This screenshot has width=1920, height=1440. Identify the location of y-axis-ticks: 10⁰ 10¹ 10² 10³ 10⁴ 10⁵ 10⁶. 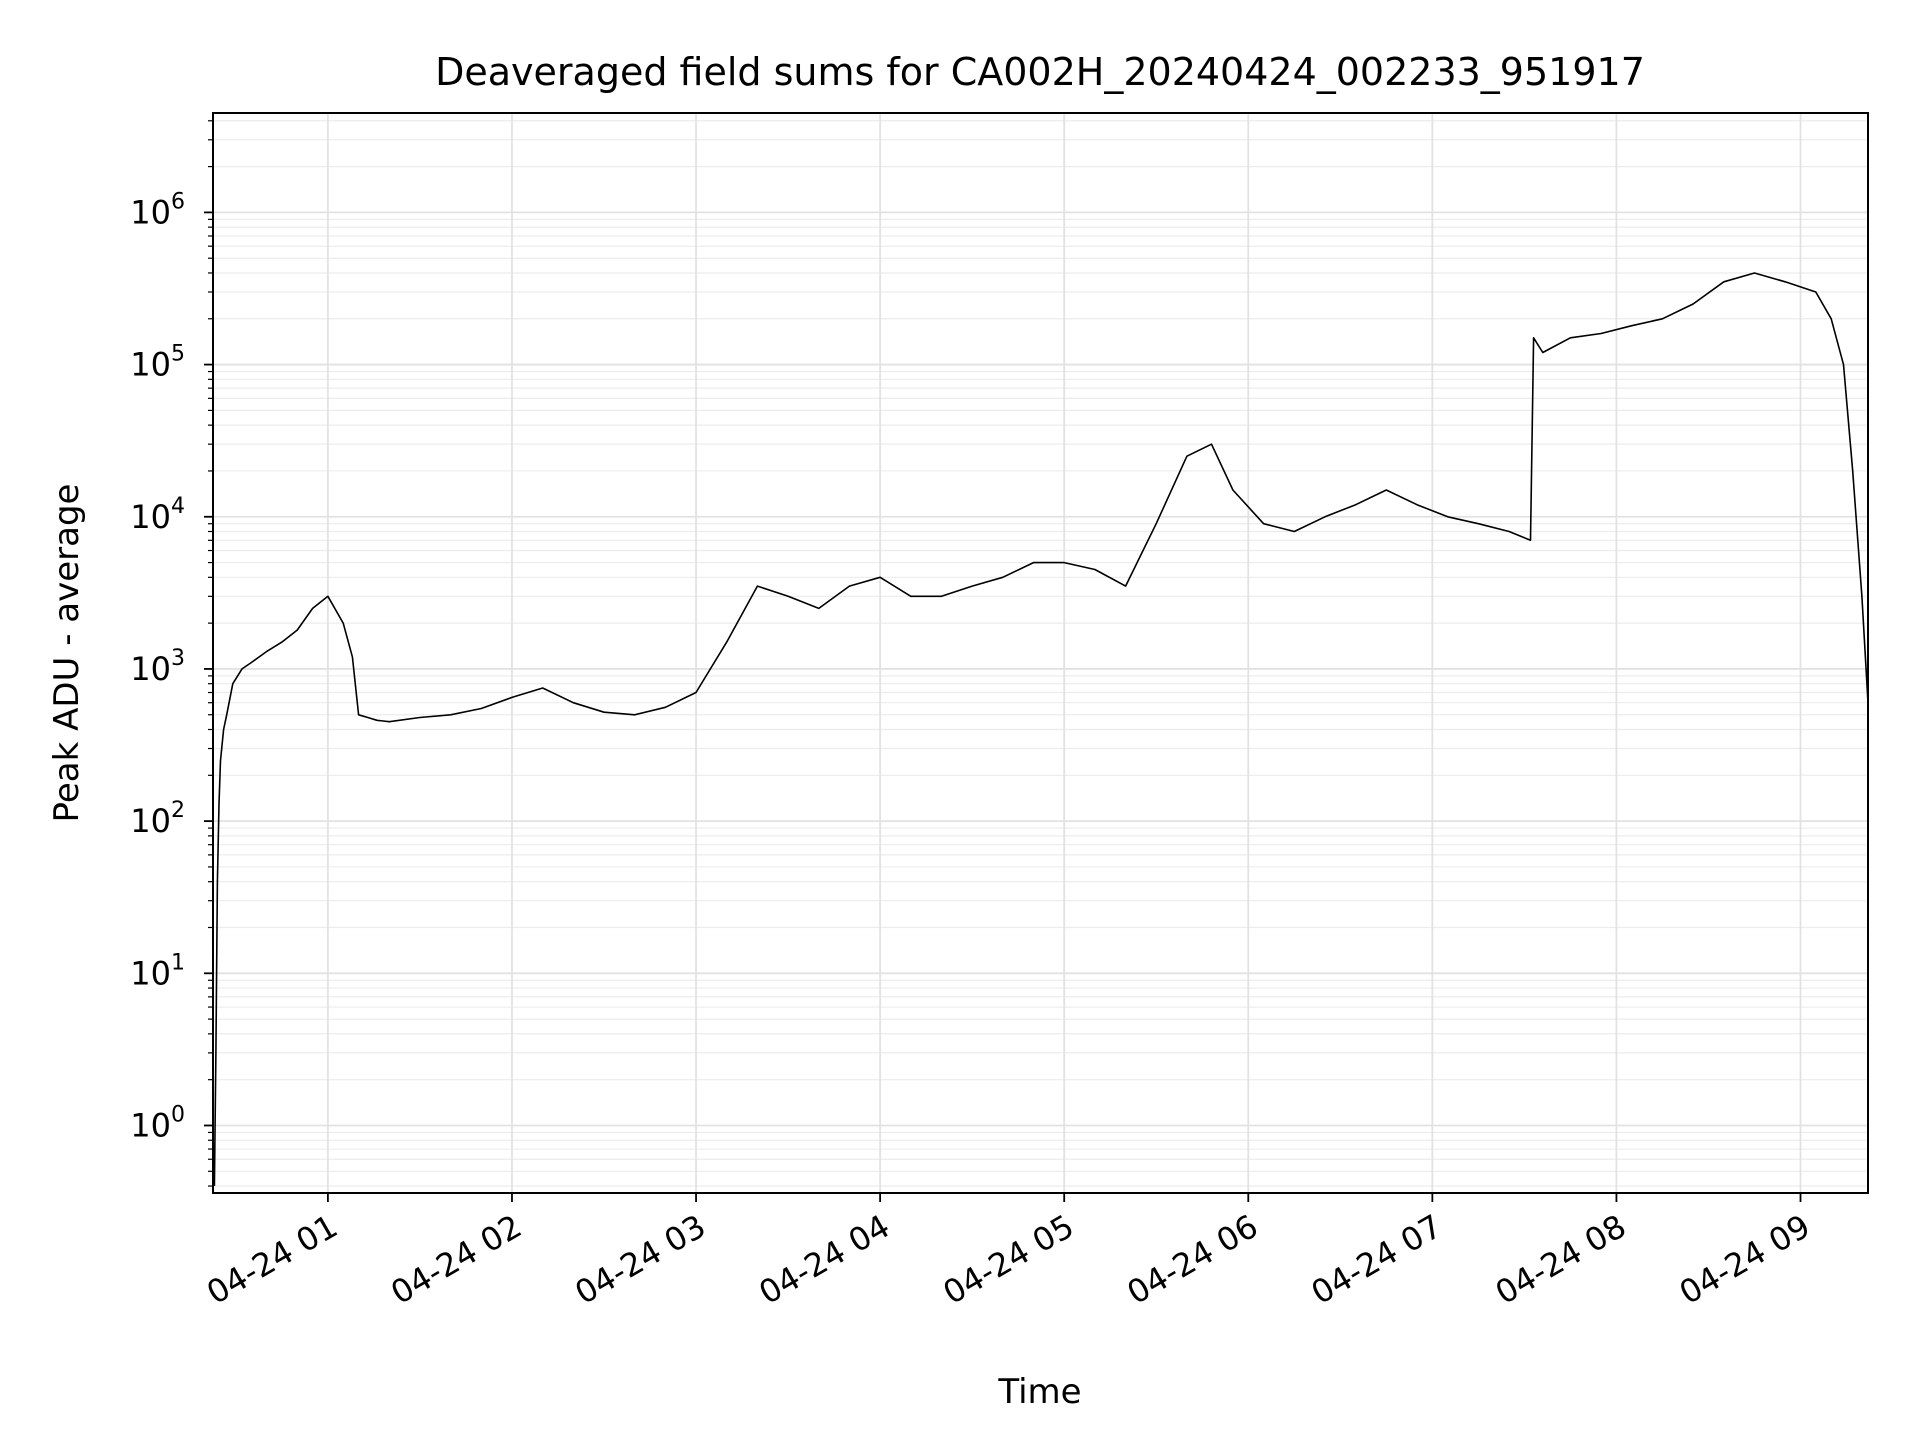
(171, 653).